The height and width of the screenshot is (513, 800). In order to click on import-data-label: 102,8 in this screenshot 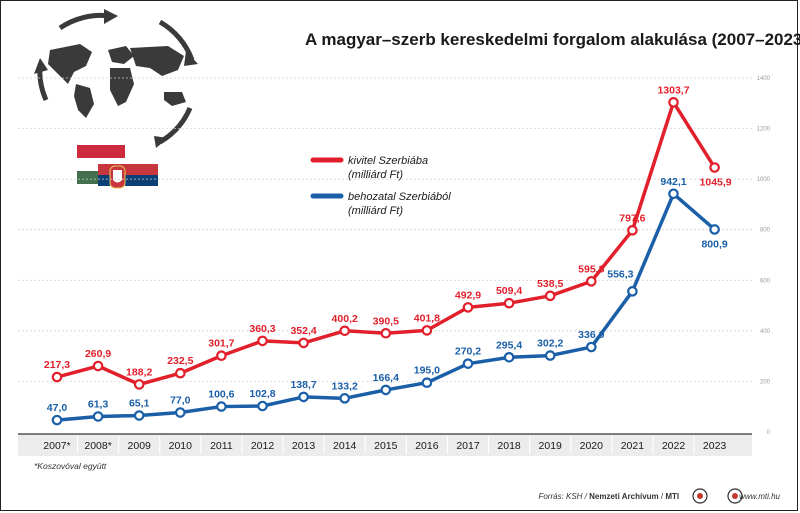, I will do `click(262, 394)`.